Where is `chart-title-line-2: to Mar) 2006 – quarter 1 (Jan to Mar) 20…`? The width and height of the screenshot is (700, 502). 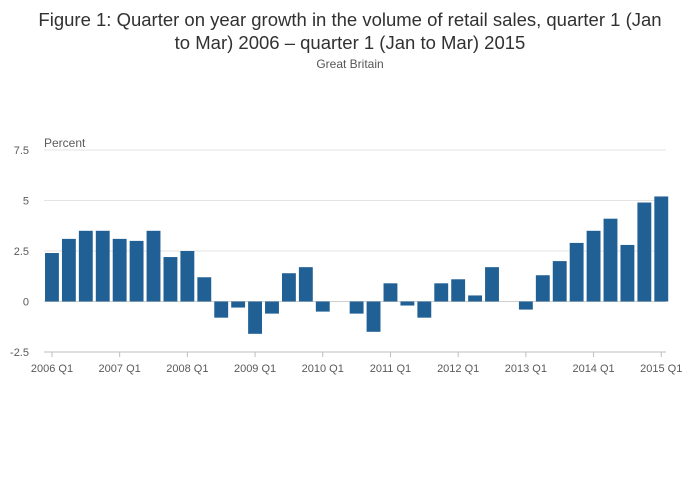
chart-title-line-2: to Mar) 2006 – quarter 1 (Jan to Mar) 20… is located at coordinates (350, 42).